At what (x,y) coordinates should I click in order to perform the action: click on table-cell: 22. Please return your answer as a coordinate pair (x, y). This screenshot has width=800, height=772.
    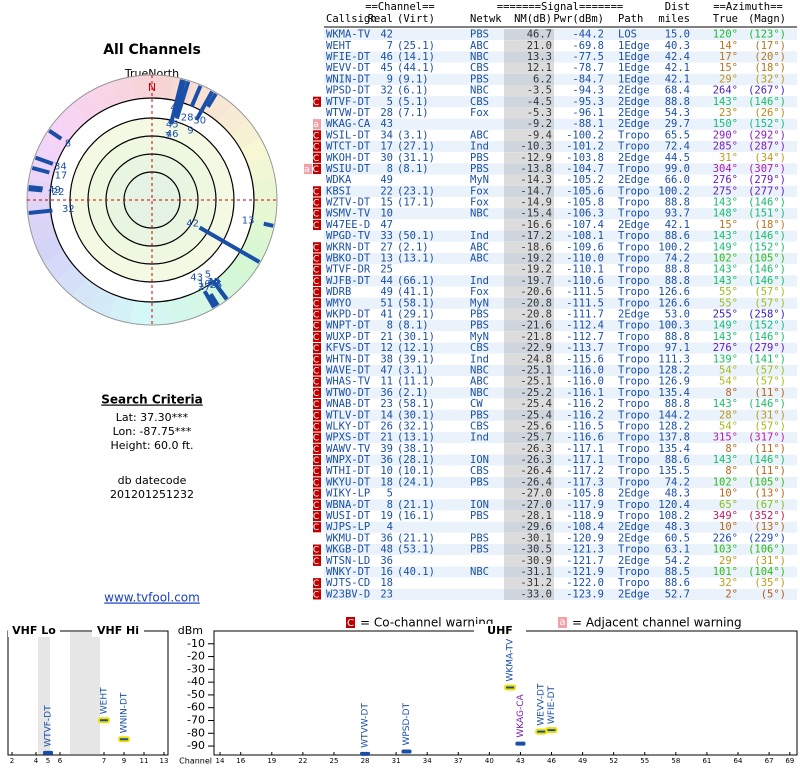
    Looking at the image, I should click on (386, 191).